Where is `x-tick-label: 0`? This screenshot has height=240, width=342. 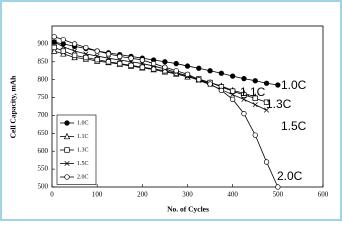
x-tick-label: 0 is located at coordinates (52, 195).